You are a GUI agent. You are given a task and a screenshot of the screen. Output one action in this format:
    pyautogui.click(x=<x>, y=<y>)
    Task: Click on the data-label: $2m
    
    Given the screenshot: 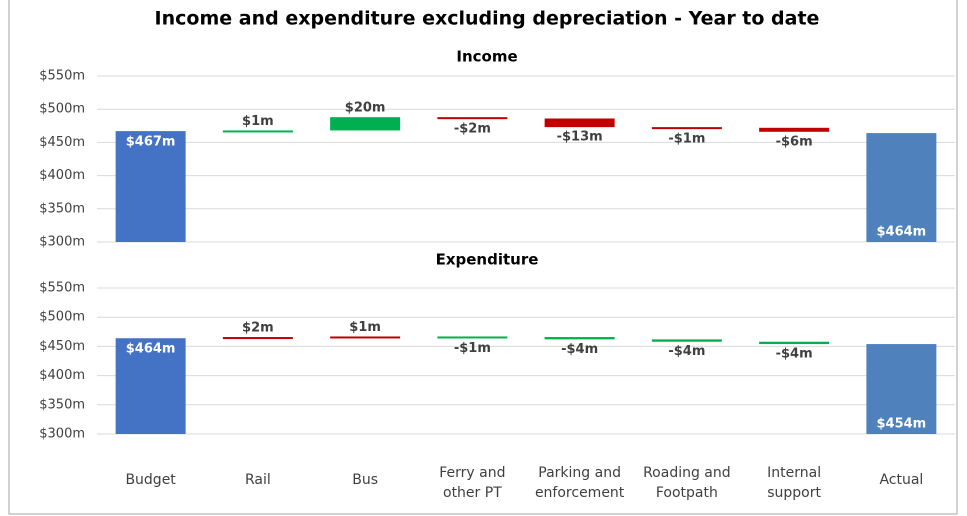 What is the action you would take?
    pyautogui.click(x=258, y=328)
    